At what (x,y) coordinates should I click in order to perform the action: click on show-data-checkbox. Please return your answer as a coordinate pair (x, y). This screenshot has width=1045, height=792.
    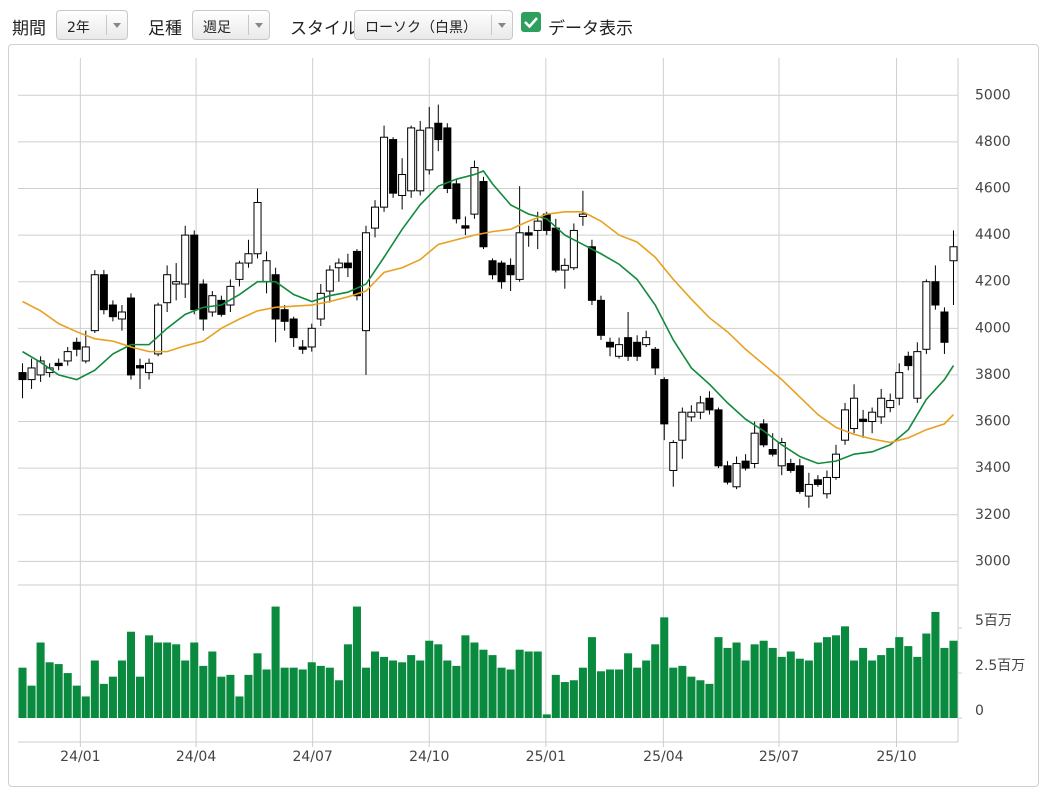
    Looking at the image, I should click on (531, 22).